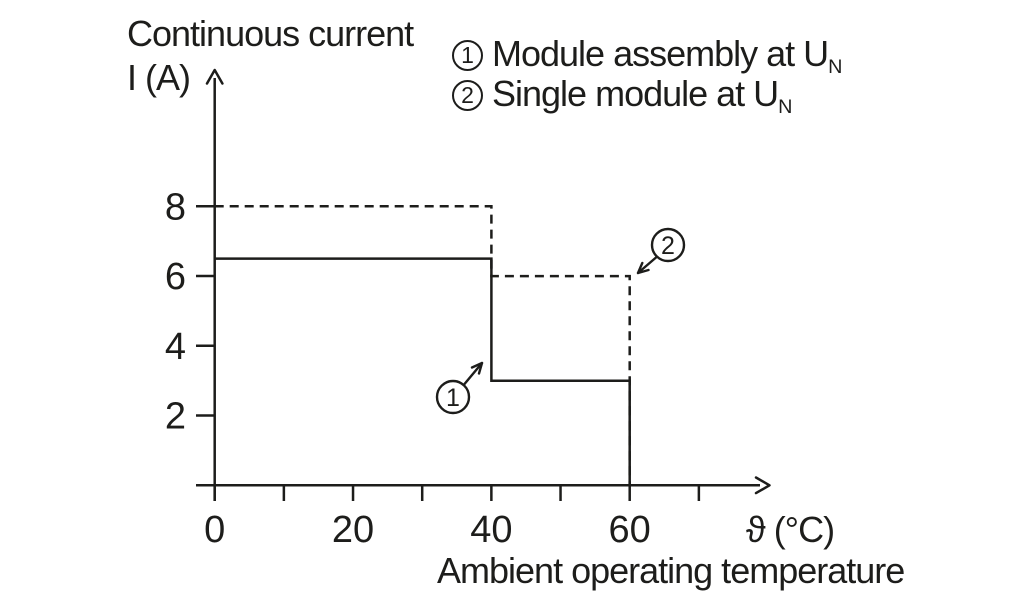 The height and width of the screenshot is (608, 1024). What do you see at coordinates (643, 268) in the screenshot?
I see `callout-2-arrowhead-icon` at bounding box center [643, 268].